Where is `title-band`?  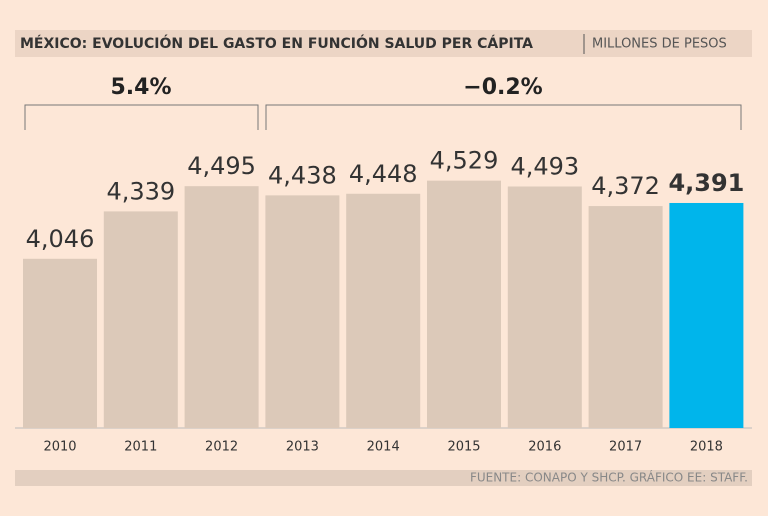
title-band is located at coordinates (383, 43).